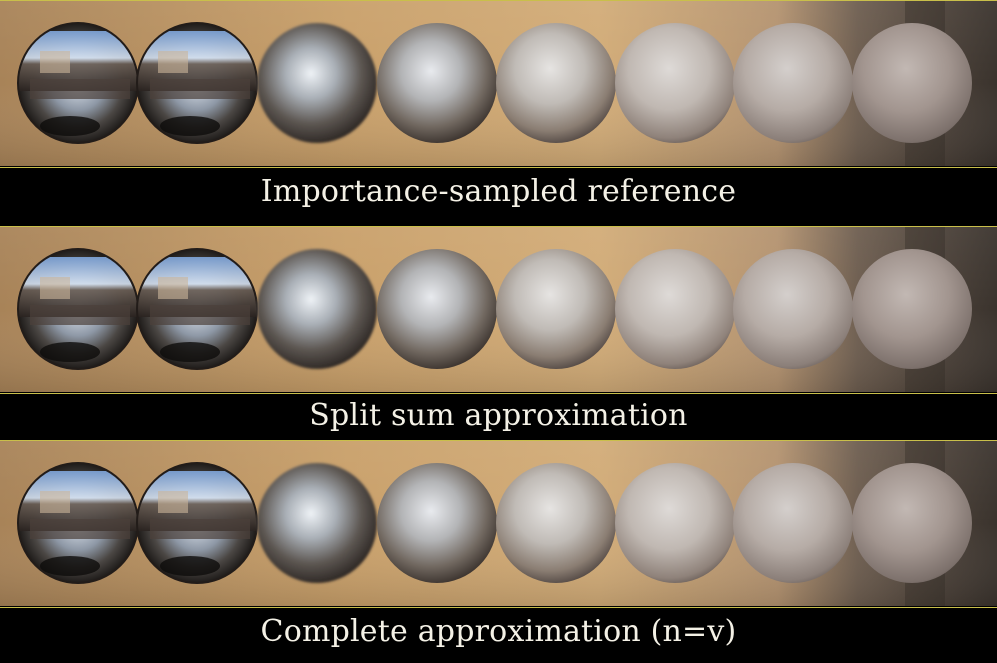 The width and height of the screenshot is (997, 663). What do you see at coordinates (498, 415) in the screenshot?
I see `caption-split-sum: Split sum approximation` at bounding box center [498, 415].